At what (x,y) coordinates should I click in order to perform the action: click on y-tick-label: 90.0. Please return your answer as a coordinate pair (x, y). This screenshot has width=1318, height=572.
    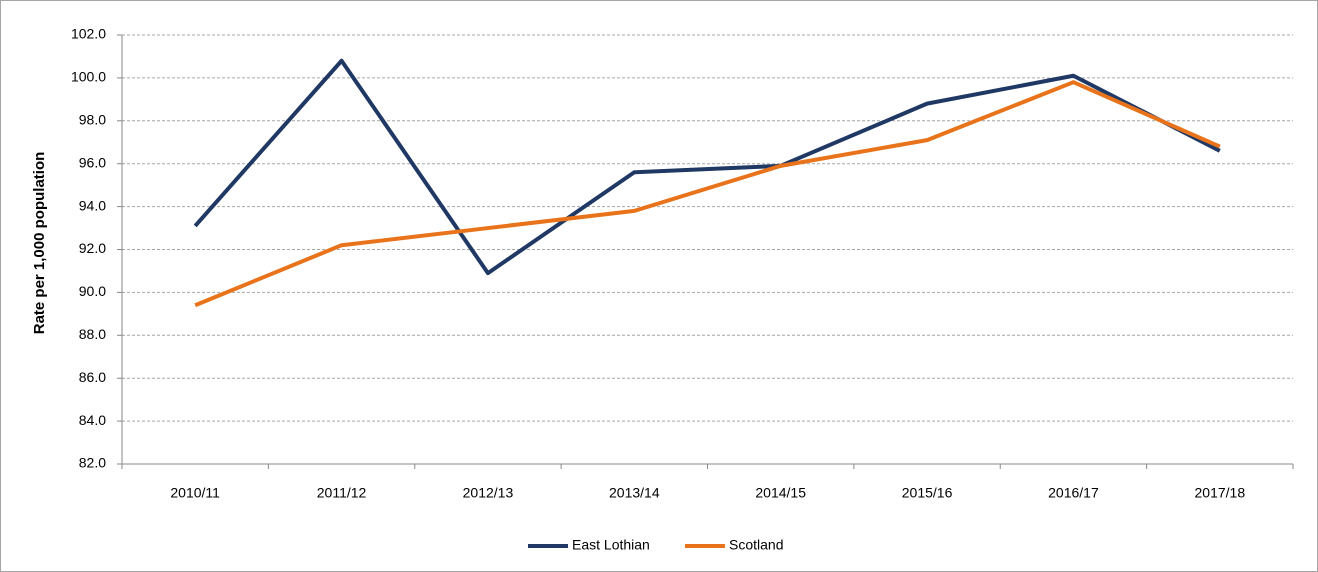
    Looking at the image, I should click on (92, 291).